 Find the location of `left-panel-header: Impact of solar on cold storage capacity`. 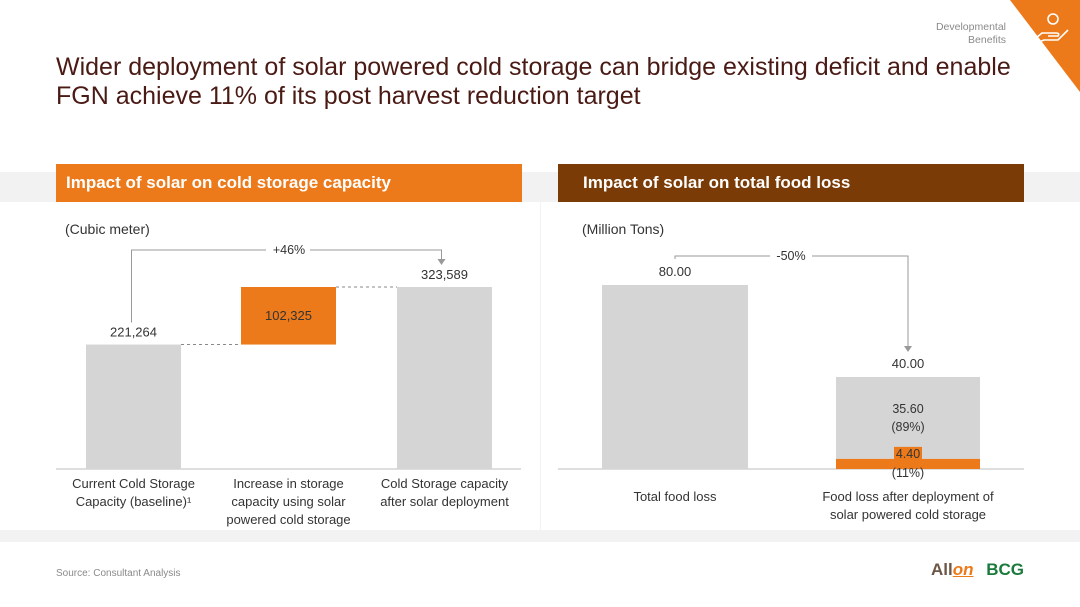

left-panel-header: Impact of solar on cold storage capacity is located at coordinates (289, 183).